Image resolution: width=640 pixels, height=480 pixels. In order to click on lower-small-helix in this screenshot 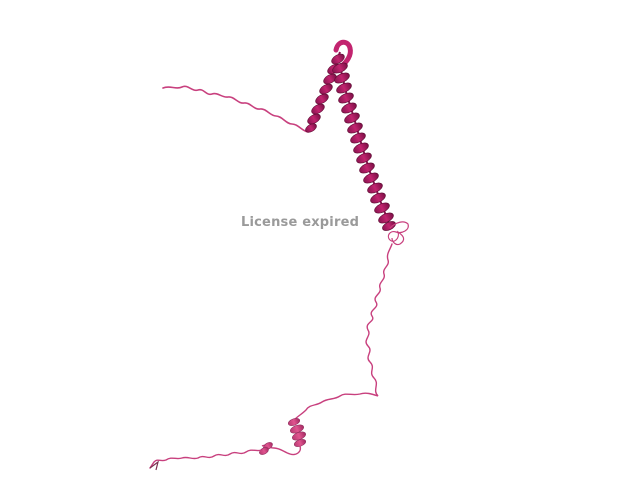, I will do `click(297, 432)`.